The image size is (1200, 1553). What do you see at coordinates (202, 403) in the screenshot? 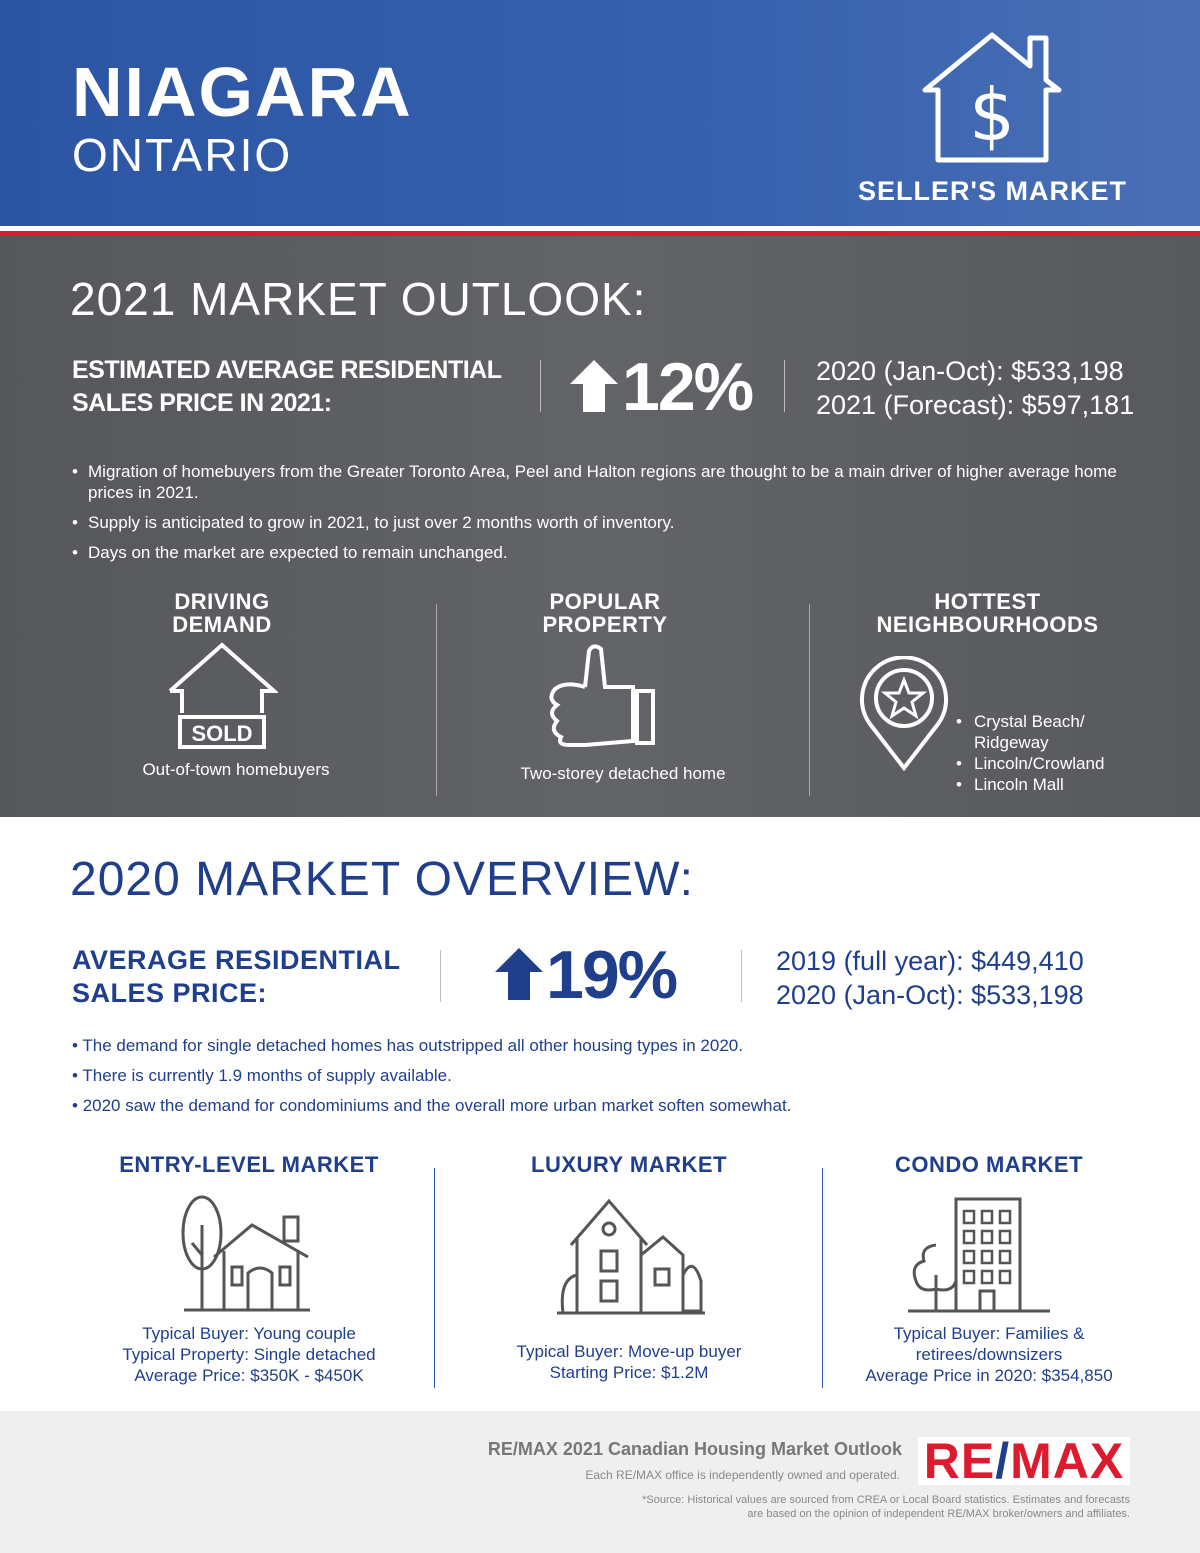
I see `outlook-label-line2: SALES PRICE IN 2021:` at bounding box center [202, 403].